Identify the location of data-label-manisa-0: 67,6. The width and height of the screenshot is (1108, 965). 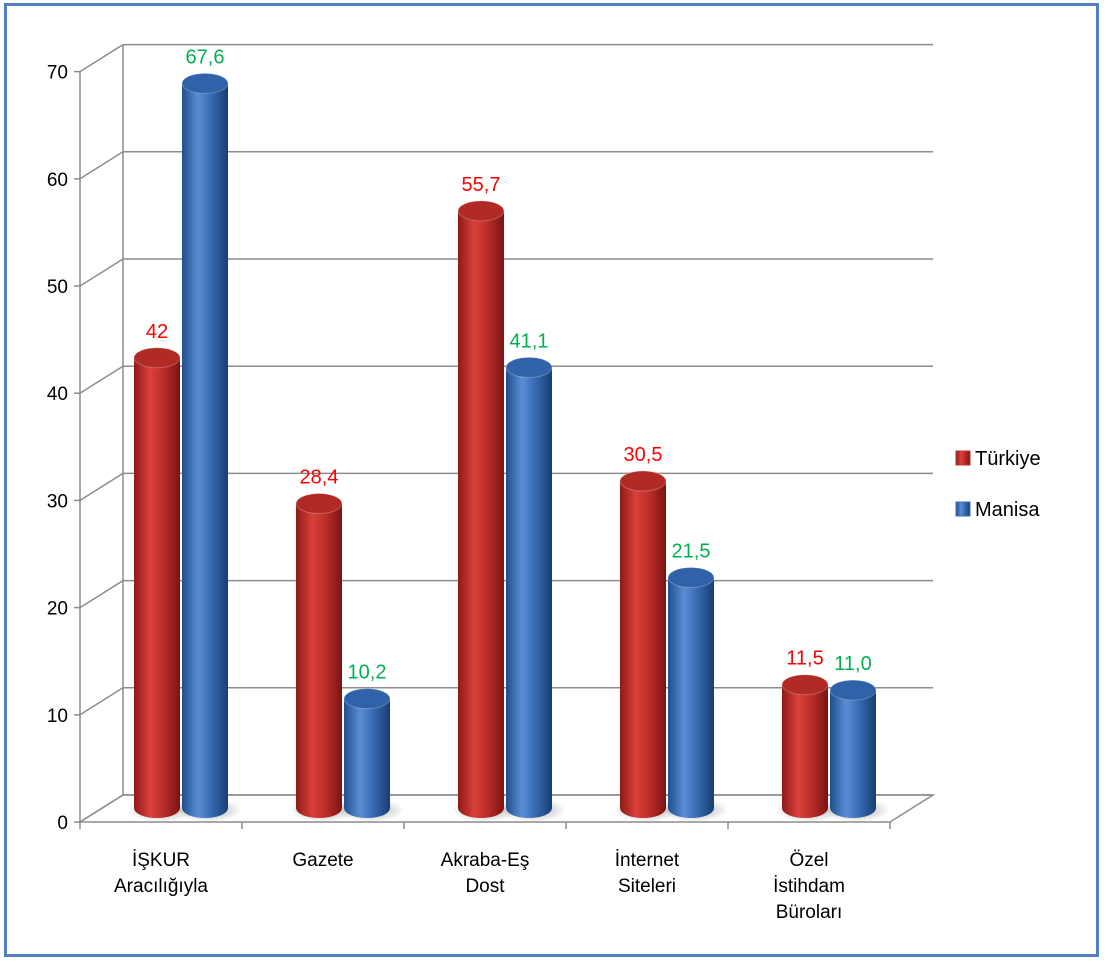
(205, 57).